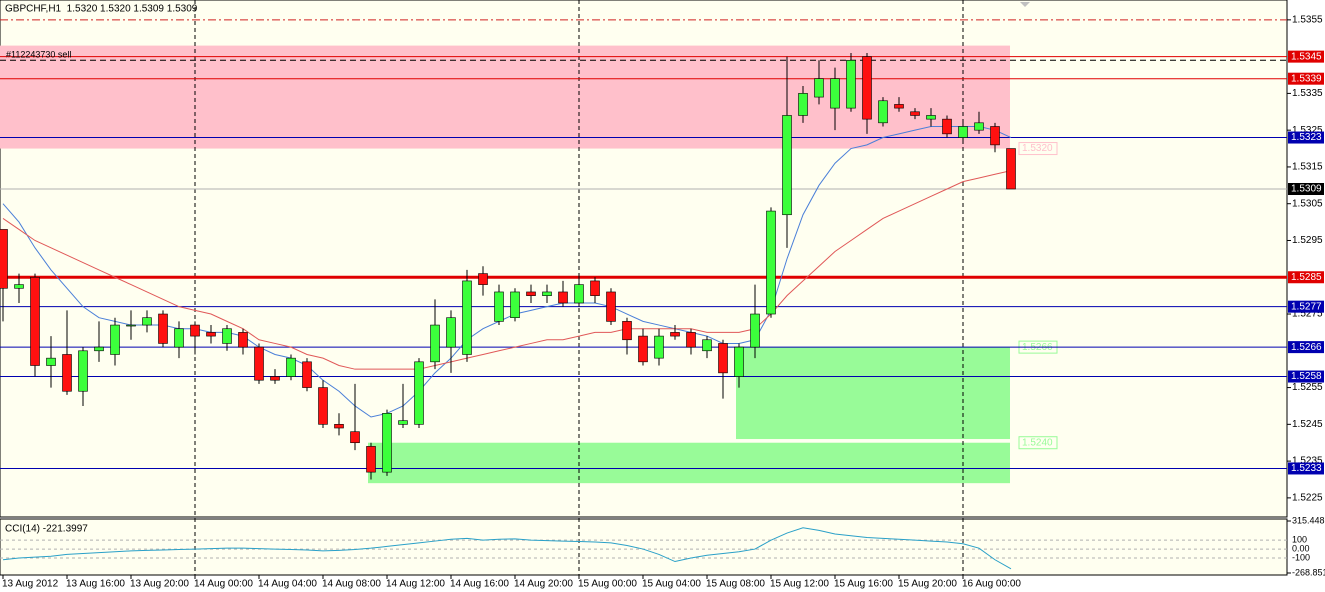 This screenshot has height=592, width=1325. I want to click on x-tick-label: 14 Aug 12:00, so click(415, 584).